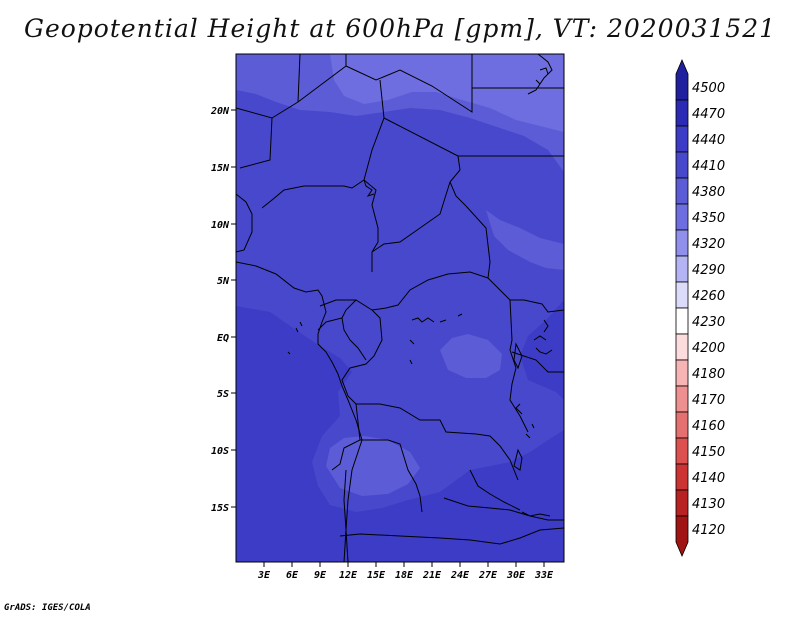 This screenshot has height=618, width=800. Describe the element at coordinates (708, 88) in the screenshot. I see `legend-label: 4500` at that location.